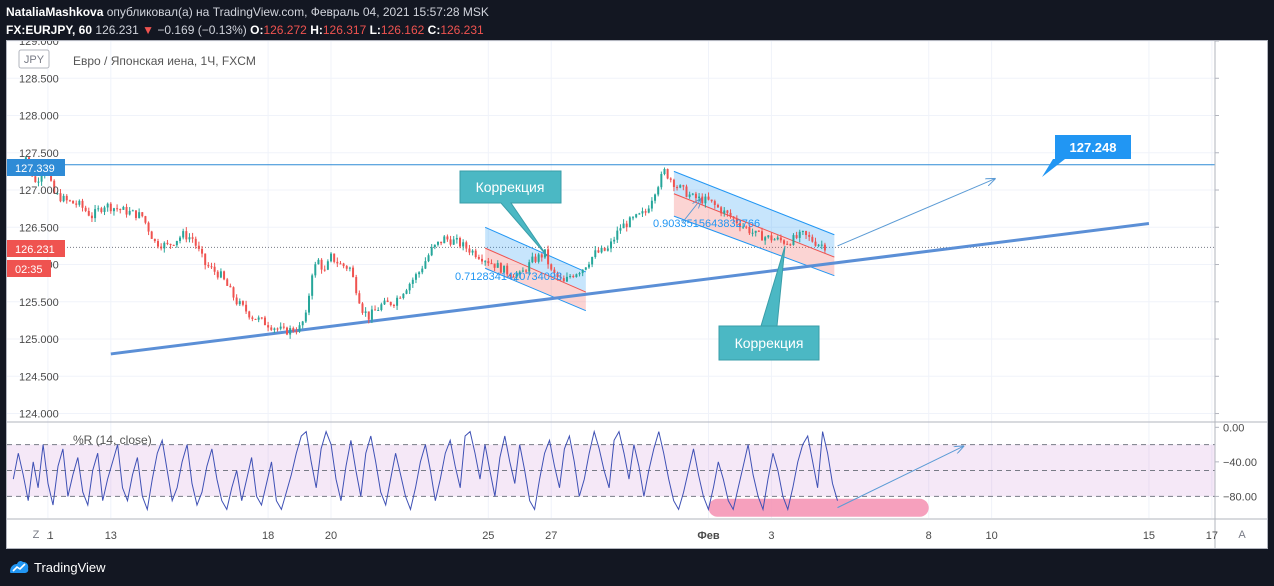 The width and height of the screenshot is (1274, 586). Describe the element at coordinates (630, 536) in the screenshot. I see `time-axis: 11 13 18 20 25 27 Фев 3 8 10 15 17` at that location.